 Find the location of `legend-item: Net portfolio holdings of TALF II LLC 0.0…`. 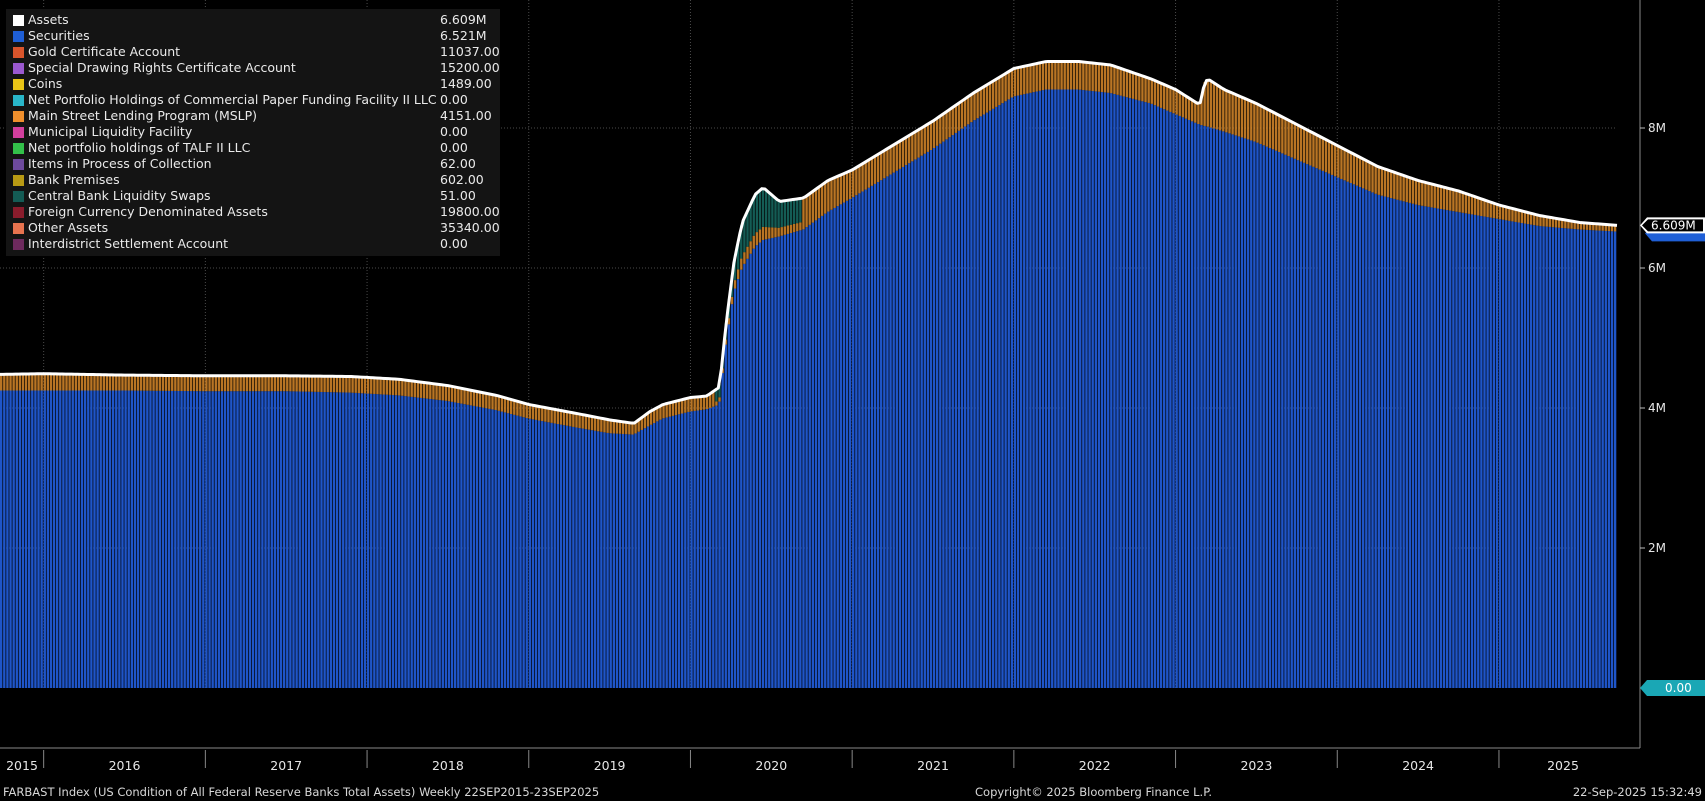

legend-item: Net portfolio holdings of TALF II LLC 0.0… is located at coordinates (253, 148).